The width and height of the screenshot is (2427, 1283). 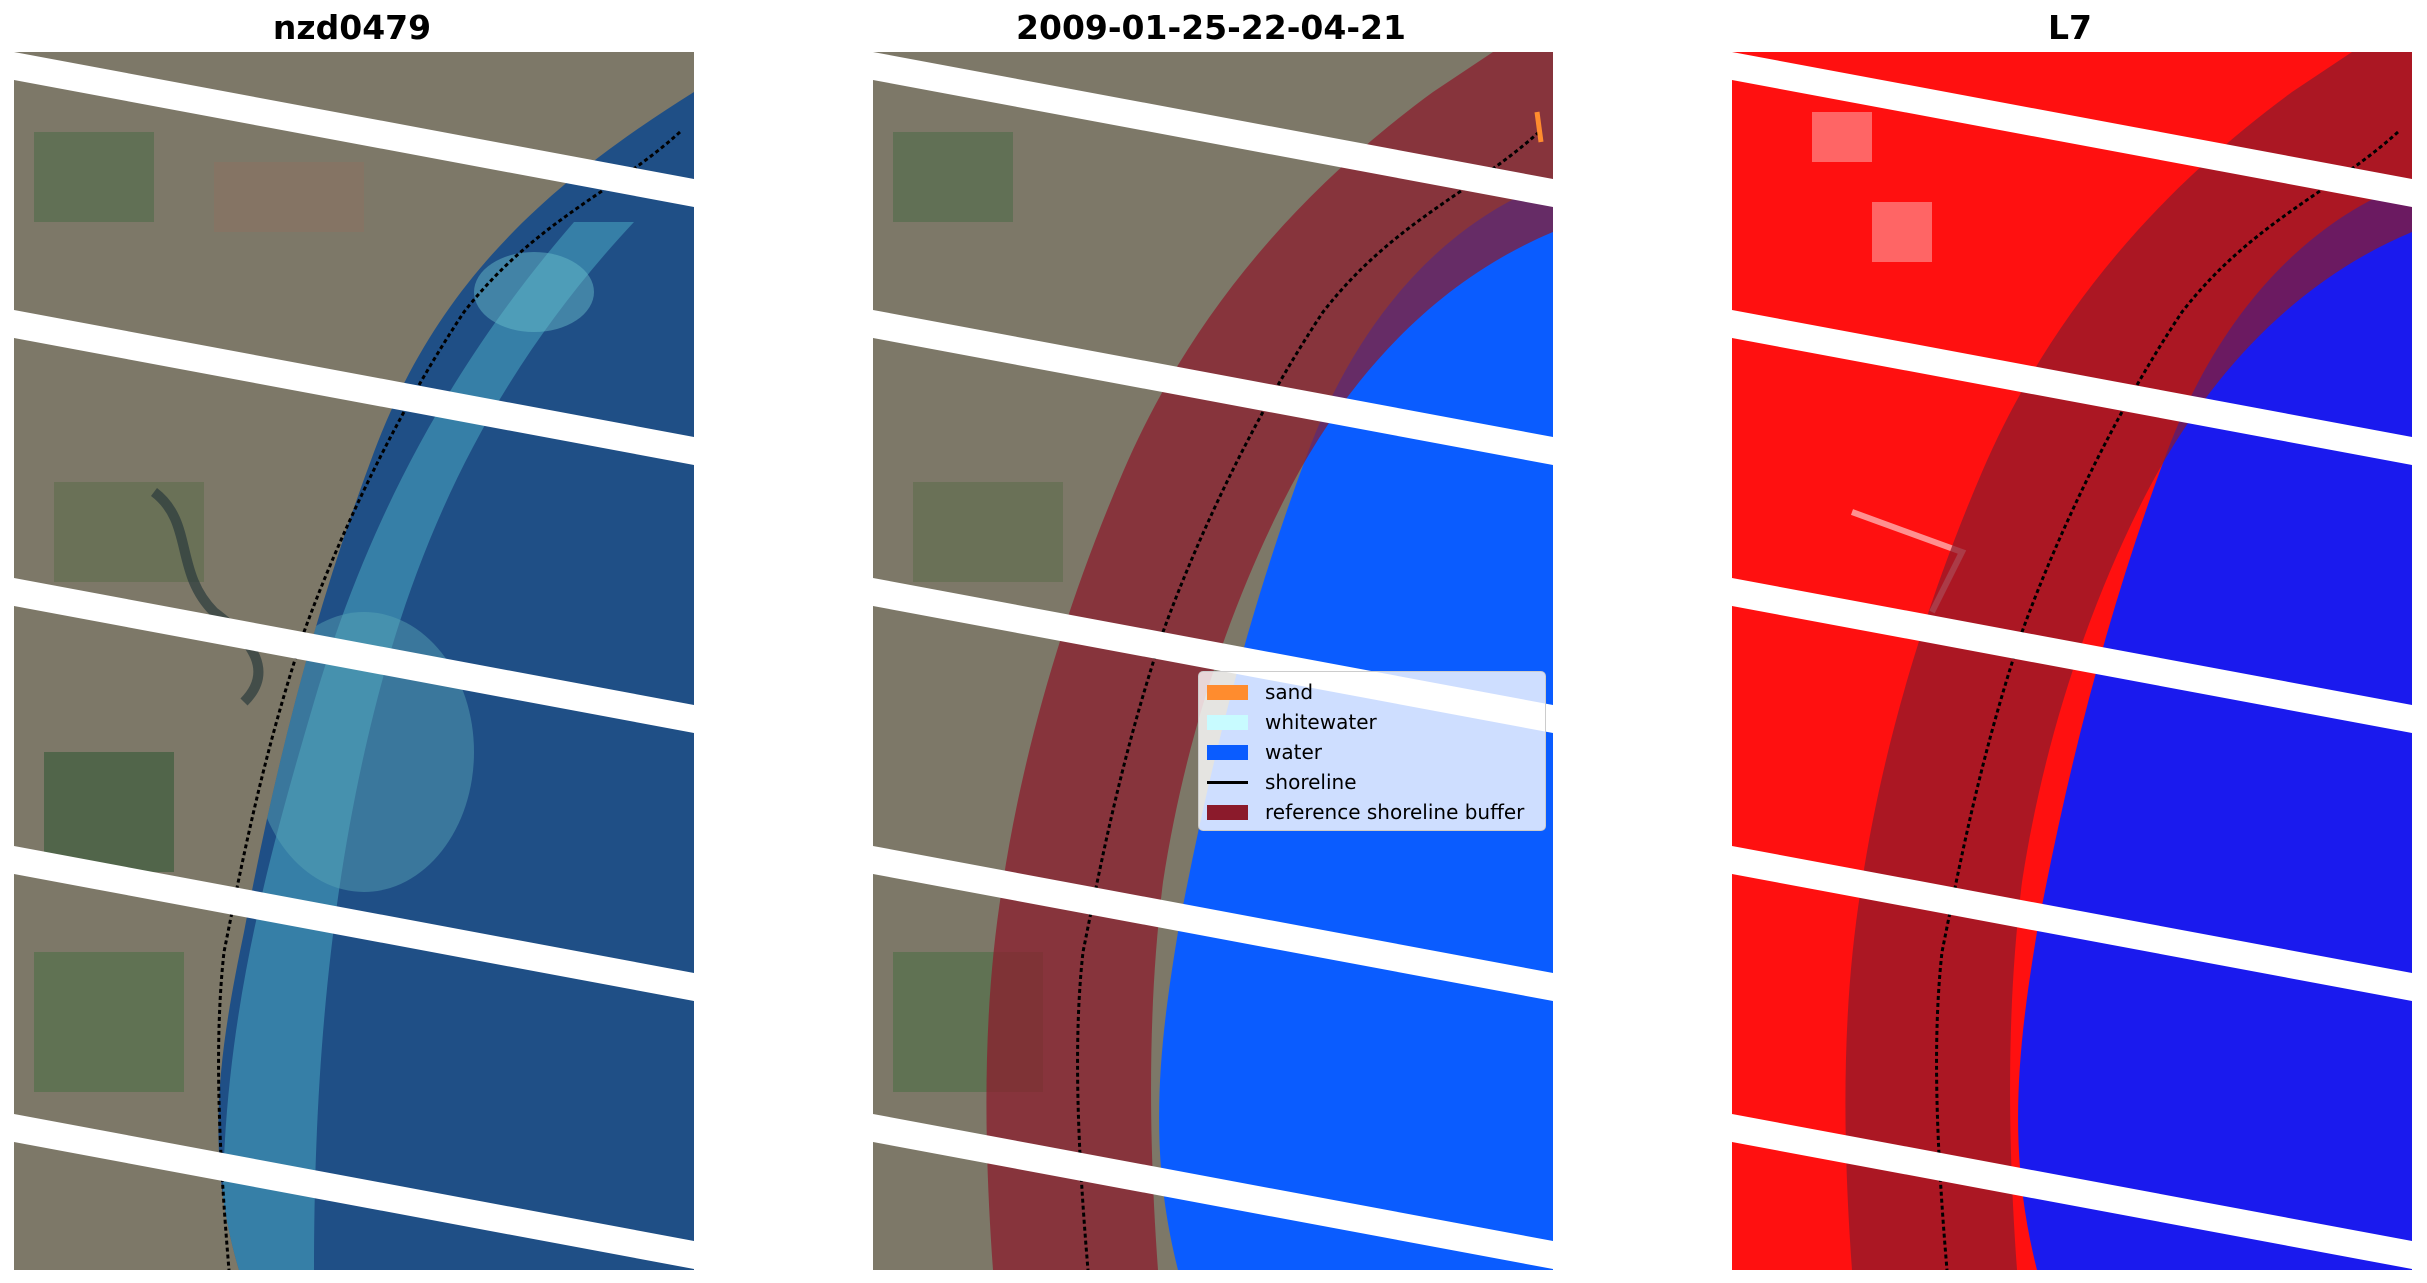 I want to click on panel-title-rgb: nzd0479, so click(x=352, y=27).